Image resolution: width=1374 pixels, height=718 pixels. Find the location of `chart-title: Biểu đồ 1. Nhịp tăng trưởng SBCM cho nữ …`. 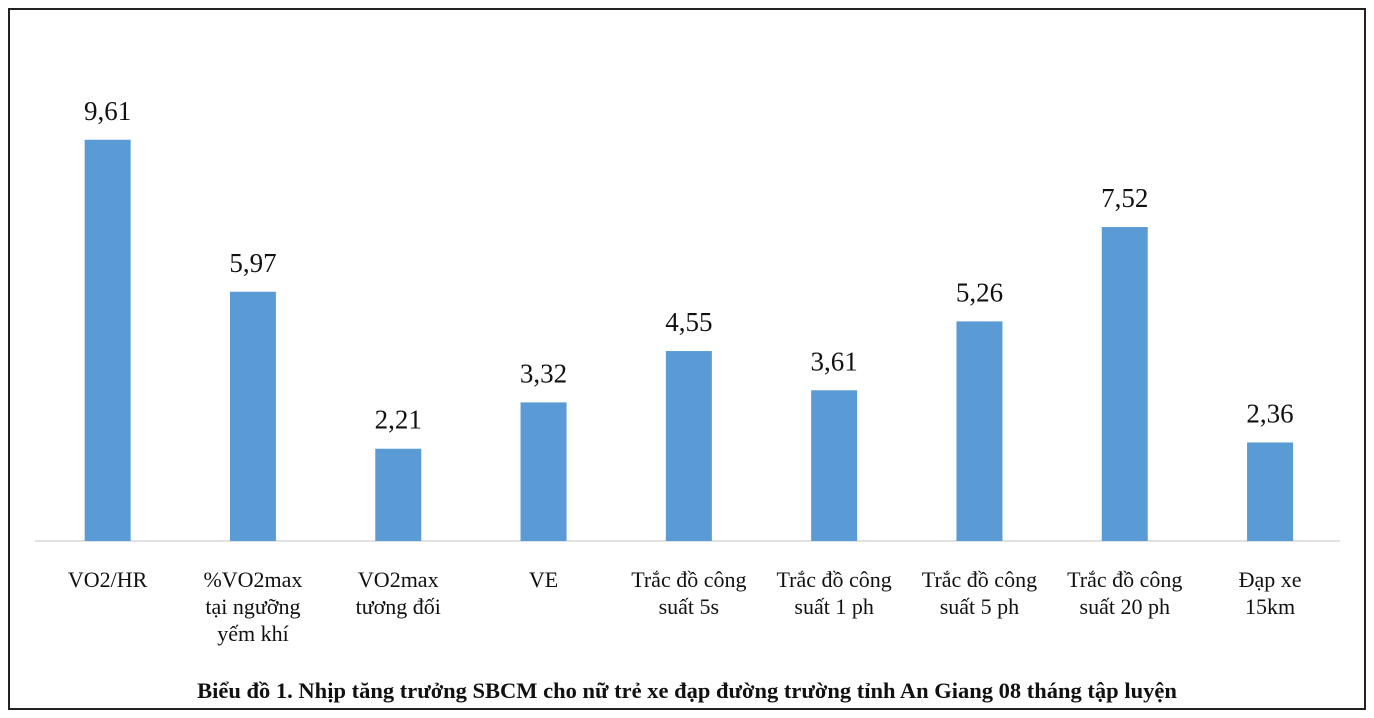

chart-title: Biểu đồ 1. Nhịp tăng trưởng SBCM cho nữ … is located at coordinates (687, 690).